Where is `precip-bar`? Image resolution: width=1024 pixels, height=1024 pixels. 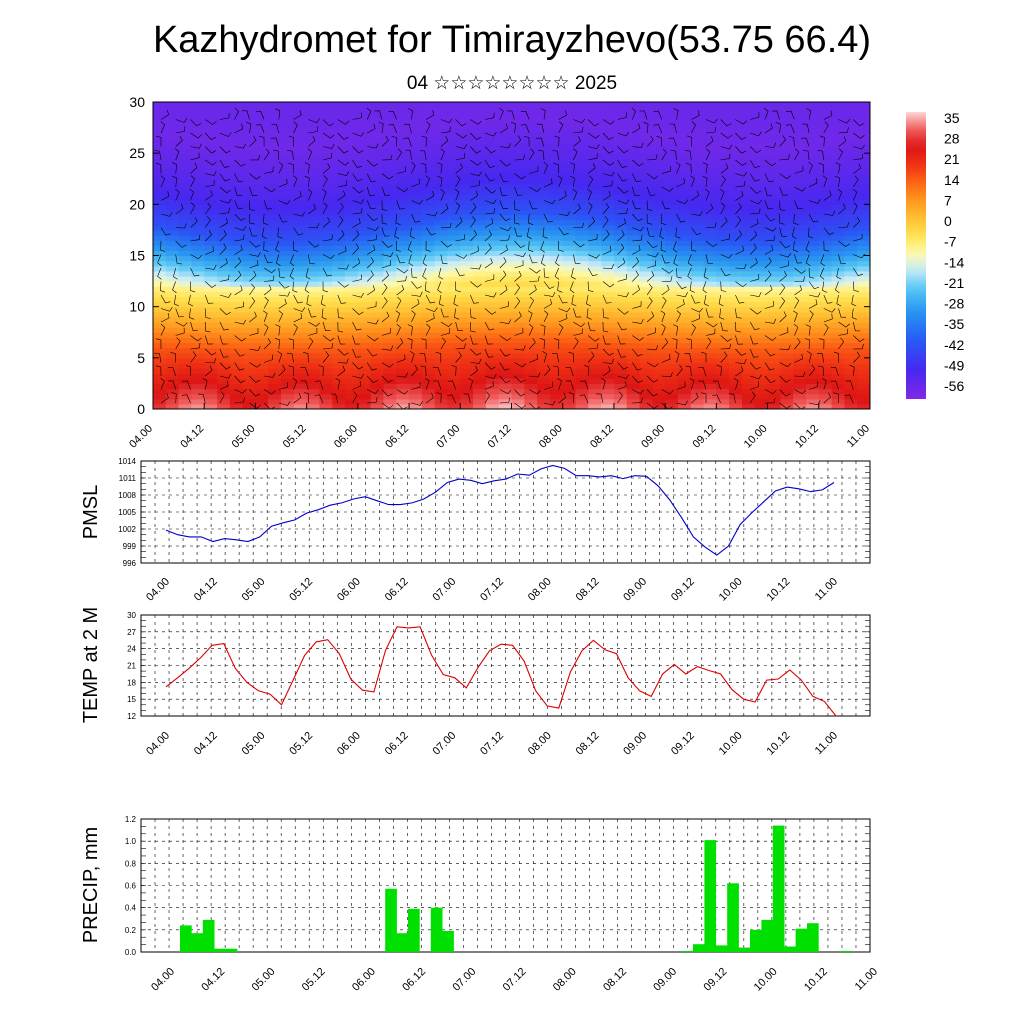
precip-bar is located at coordinates (208, 935).